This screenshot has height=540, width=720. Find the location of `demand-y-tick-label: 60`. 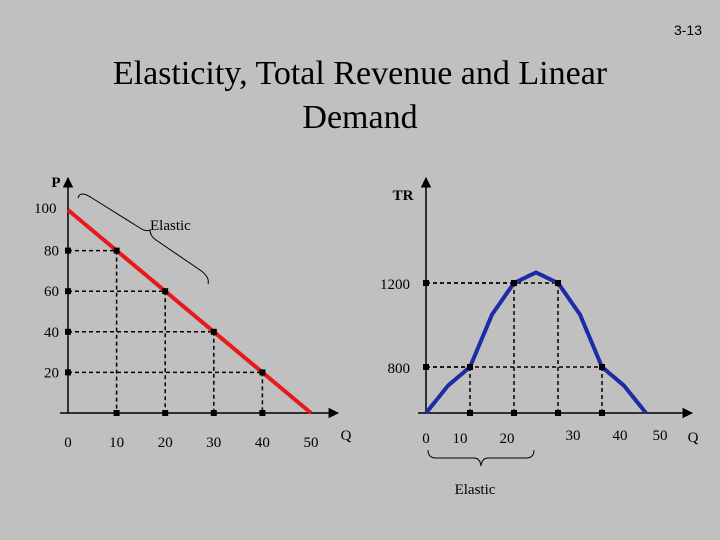

demand-y-tick-label: 60 is located at coordinates (51, 292).